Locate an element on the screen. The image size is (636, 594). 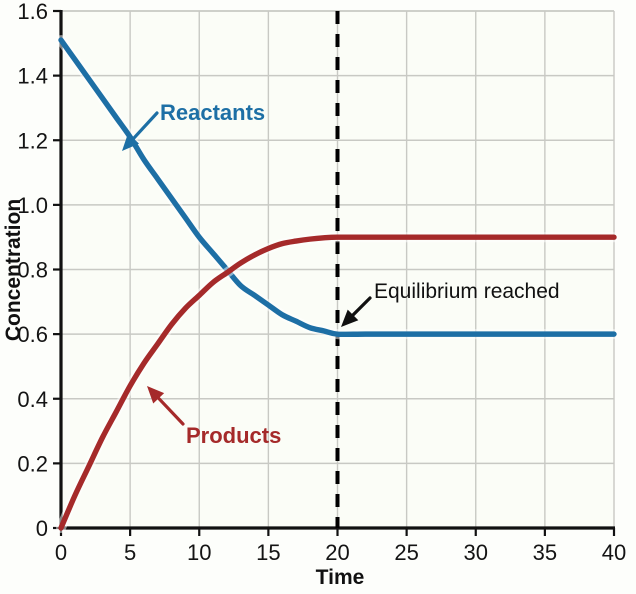
x-axis-title: Time is located at coordinates (340, 577).